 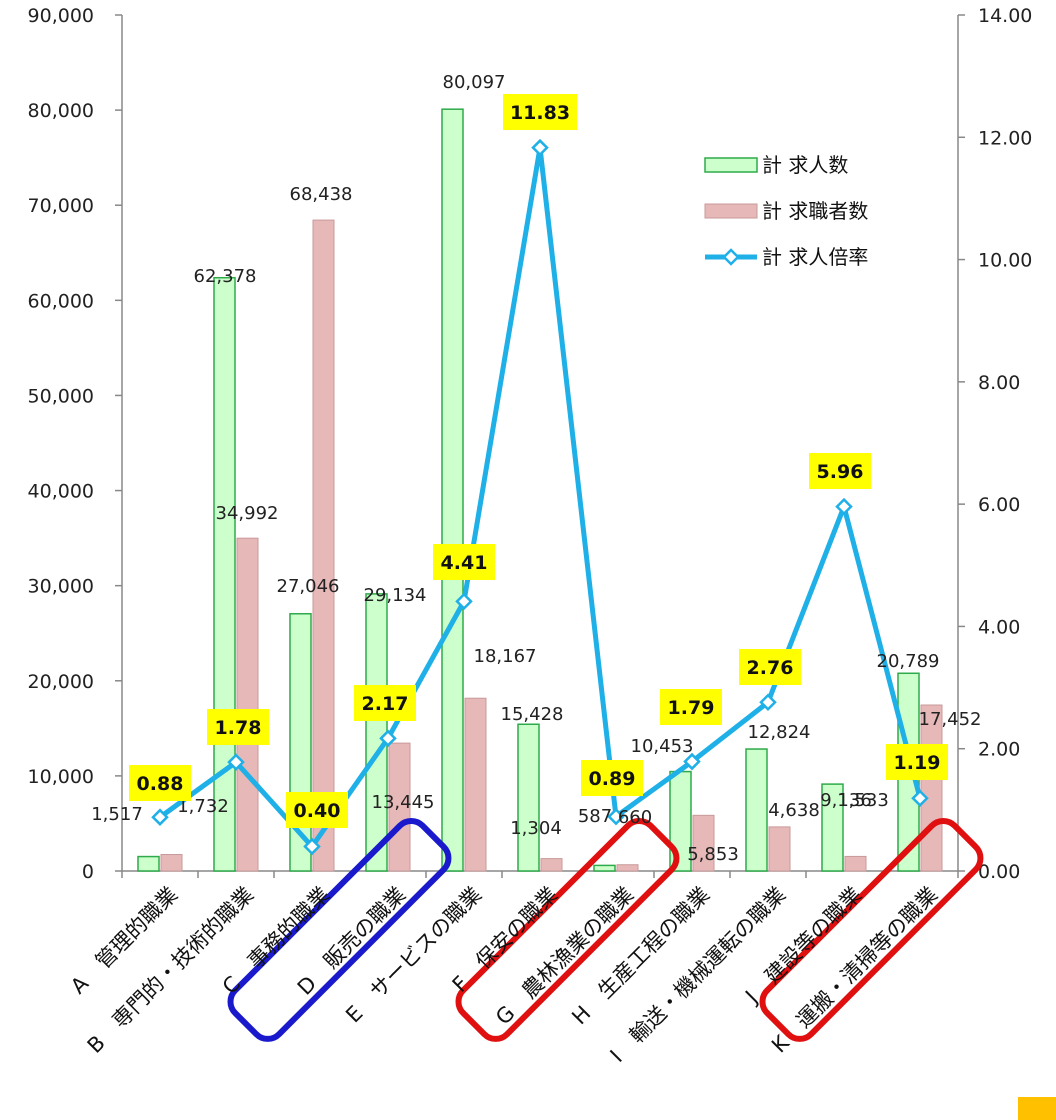 I want to click on y-right-tick-label: 4.00, so click(x=999, y=627).